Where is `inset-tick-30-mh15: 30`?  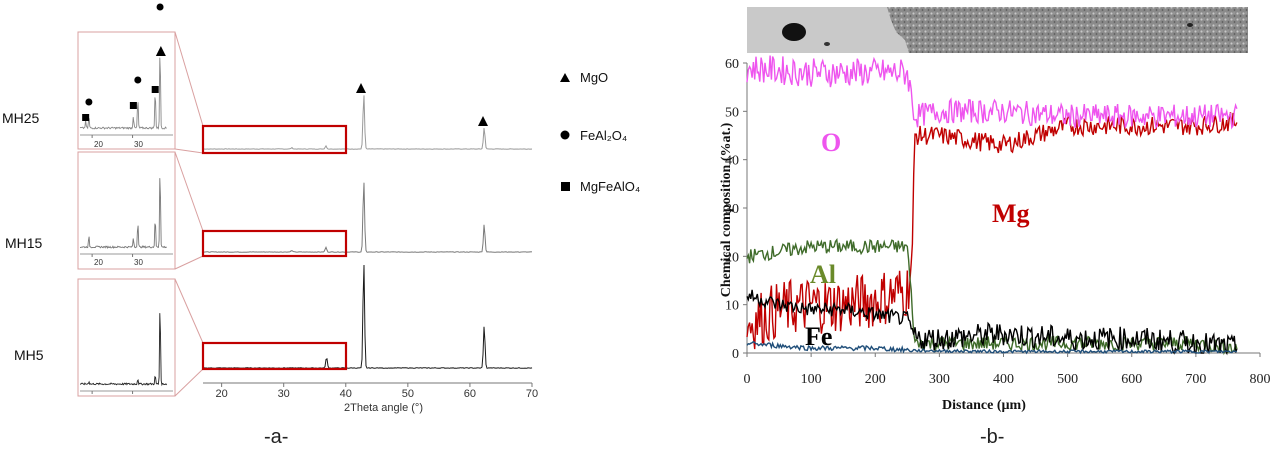 inset-tick-30-mh15: 30 is located at coordinates (138, 262).